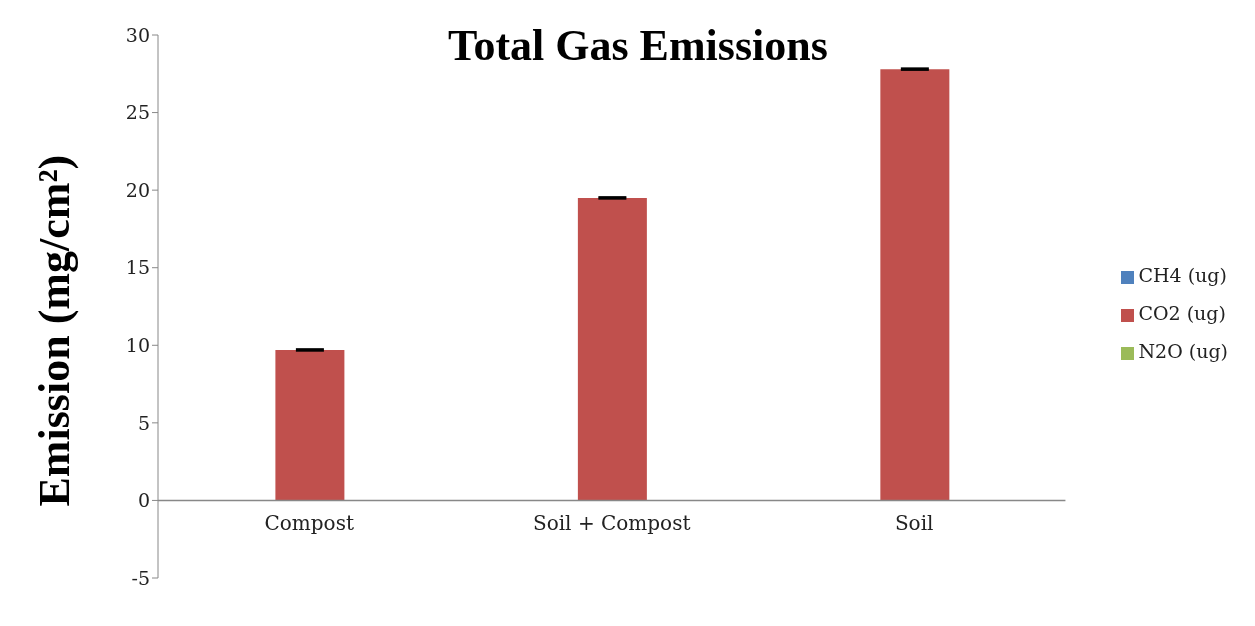  Describe the element at coordinates (638, 45) in the screenshot. I see `chart-title: Total Gas Emissions` at that location.